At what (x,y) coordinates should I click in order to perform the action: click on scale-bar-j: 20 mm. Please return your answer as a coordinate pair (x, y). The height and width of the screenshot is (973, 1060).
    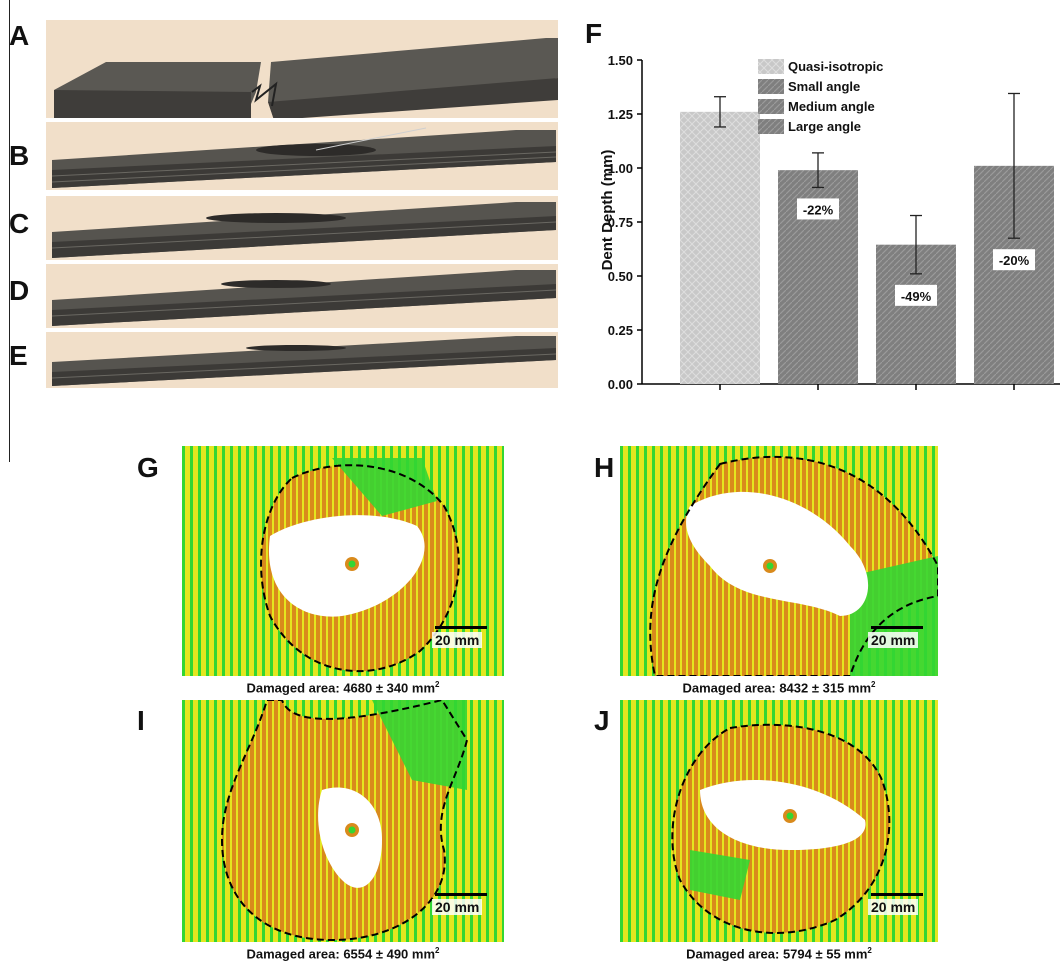
    Looking at the image, I should click on (895, 905).